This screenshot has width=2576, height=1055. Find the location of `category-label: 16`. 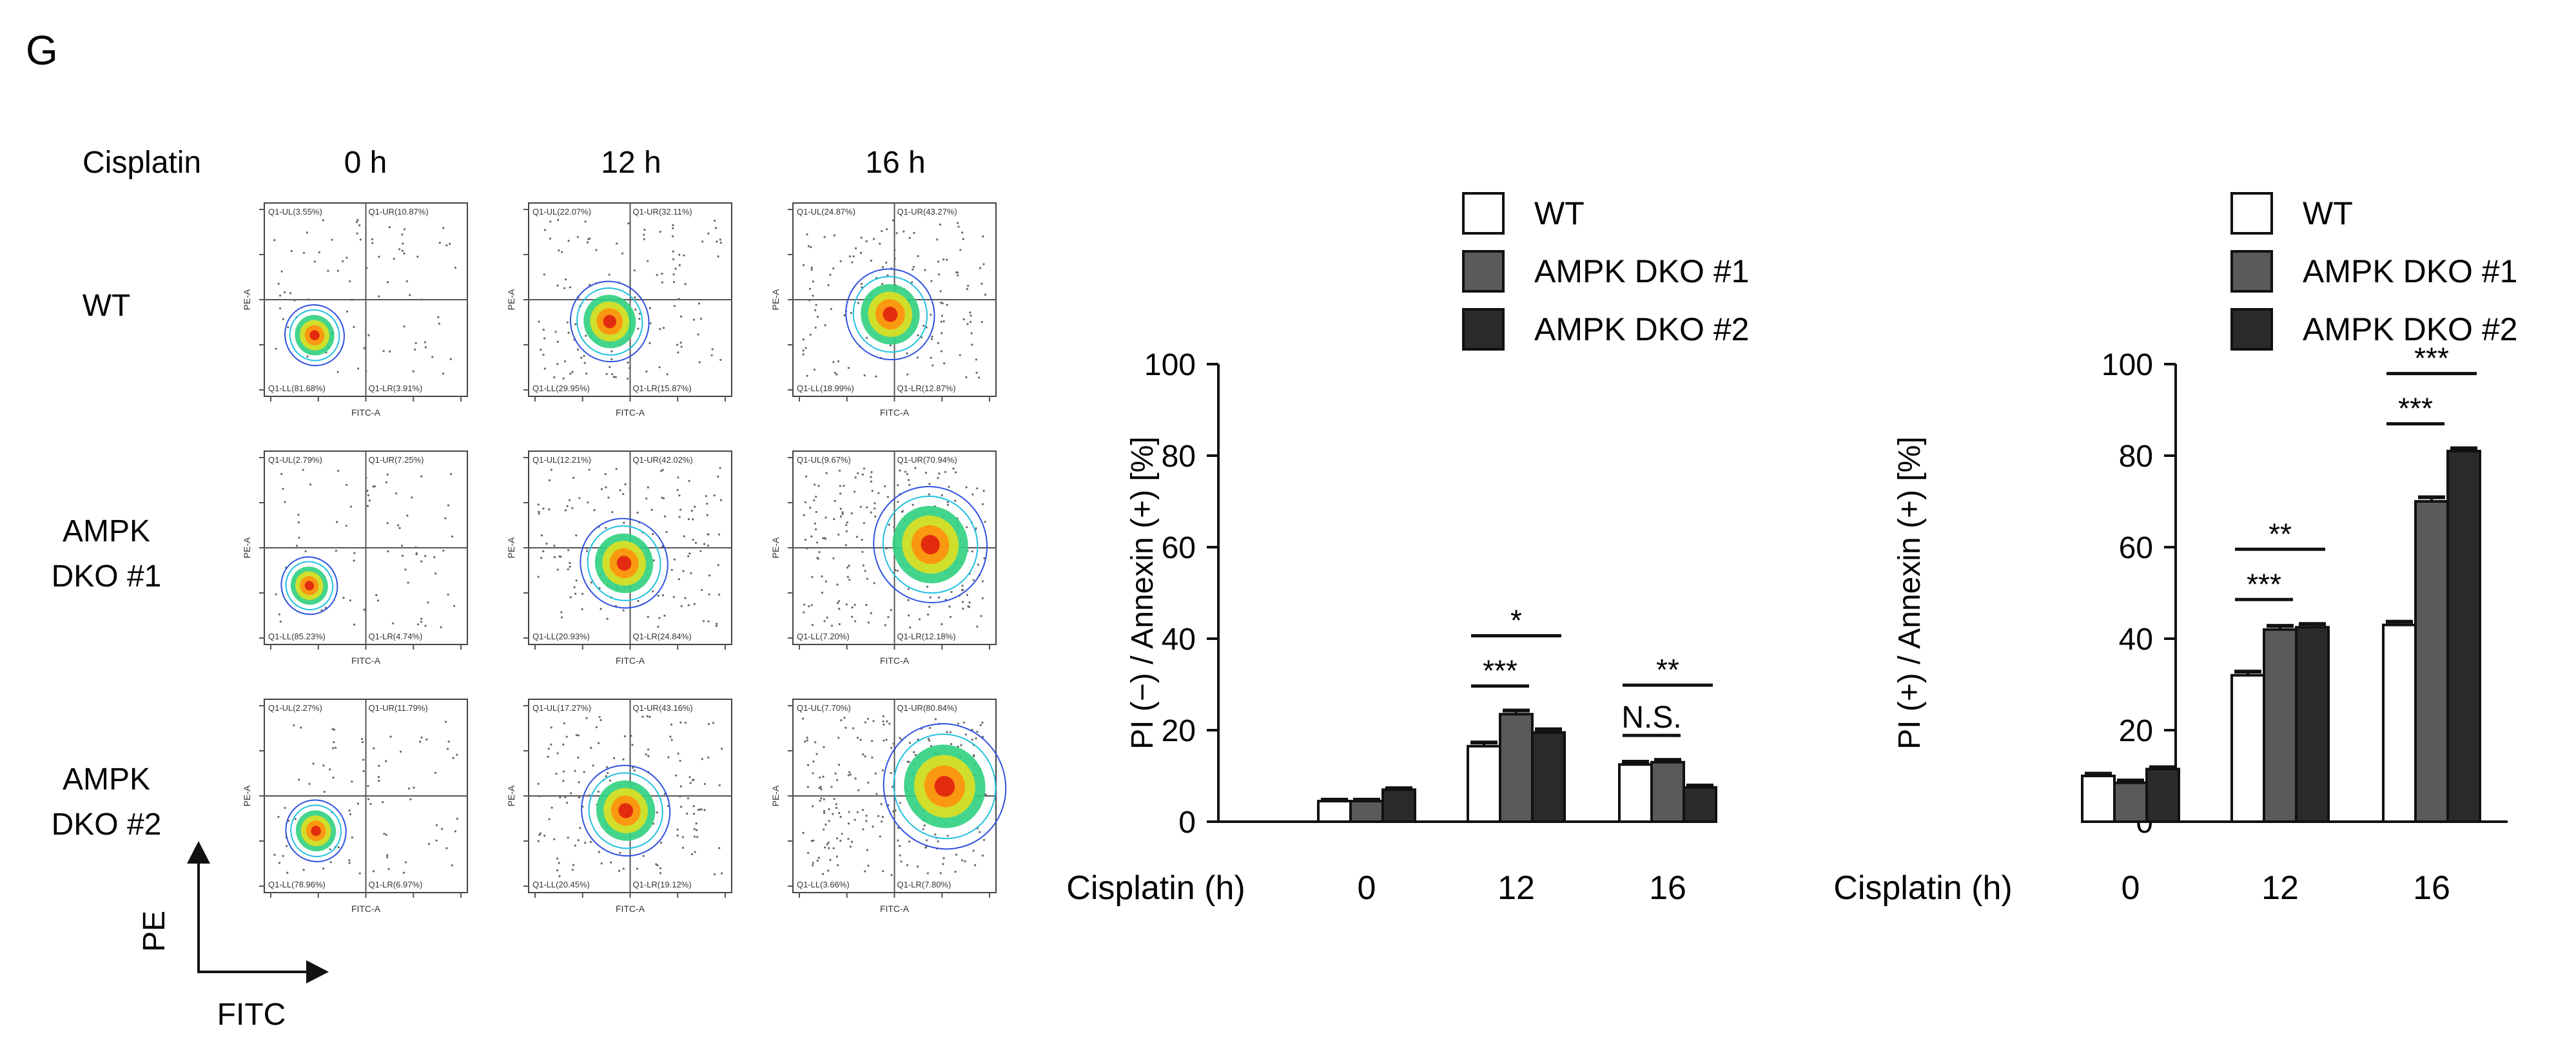

category-label: 16 is located at coordinates (1668, 888).